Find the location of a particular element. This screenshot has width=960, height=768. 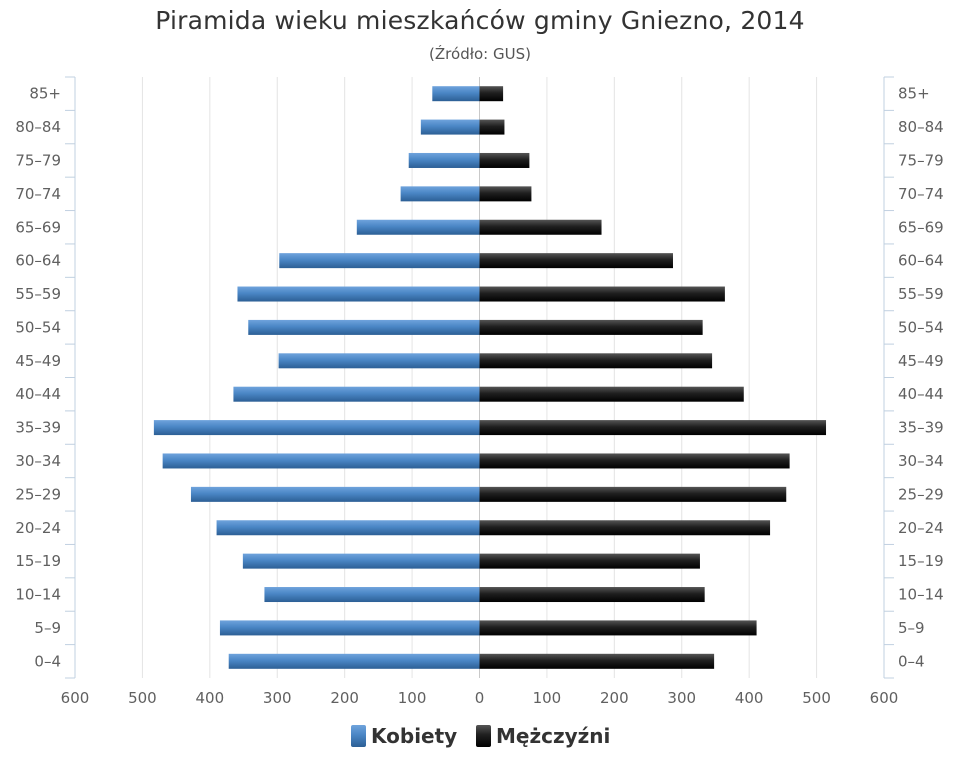

legend-label-kobiety: Kobiety is located at coordinates (414, 736).